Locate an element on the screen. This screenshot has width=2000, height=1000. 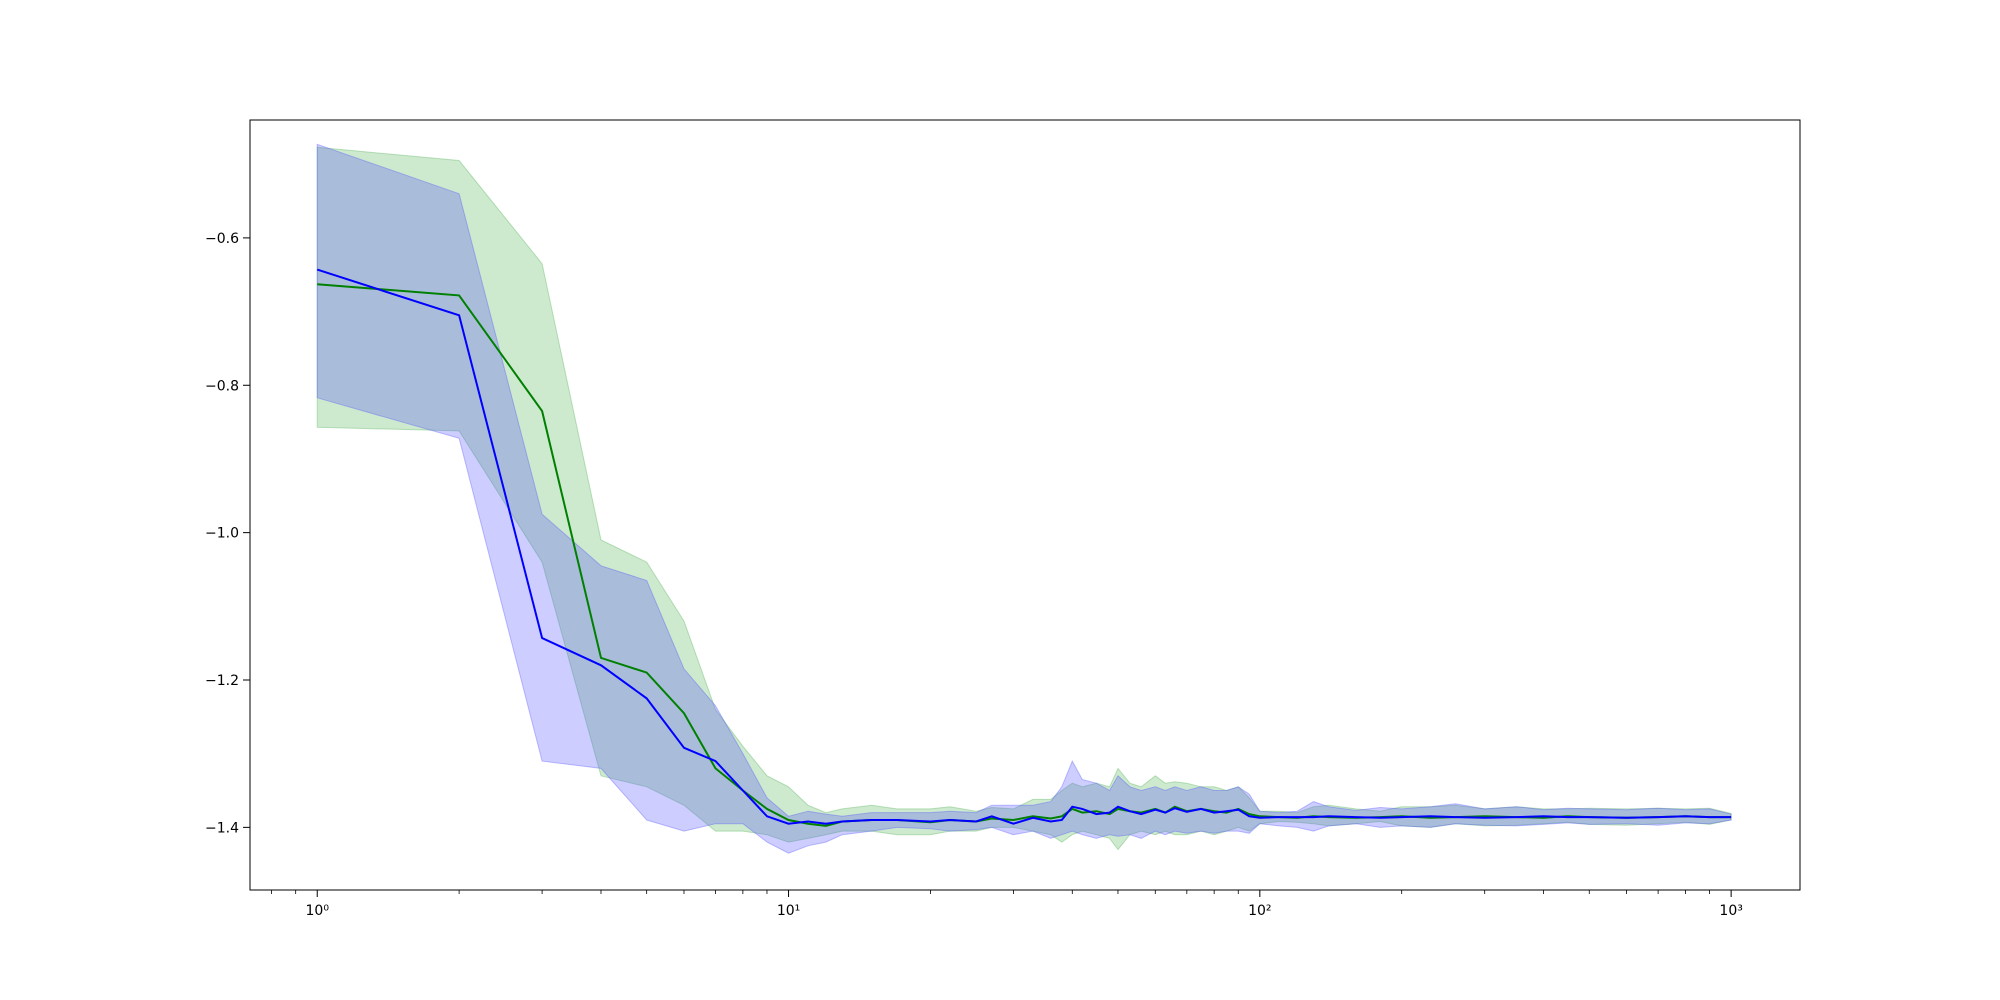
y-tick-label: −1.0 is located at coordinates (222, 534).